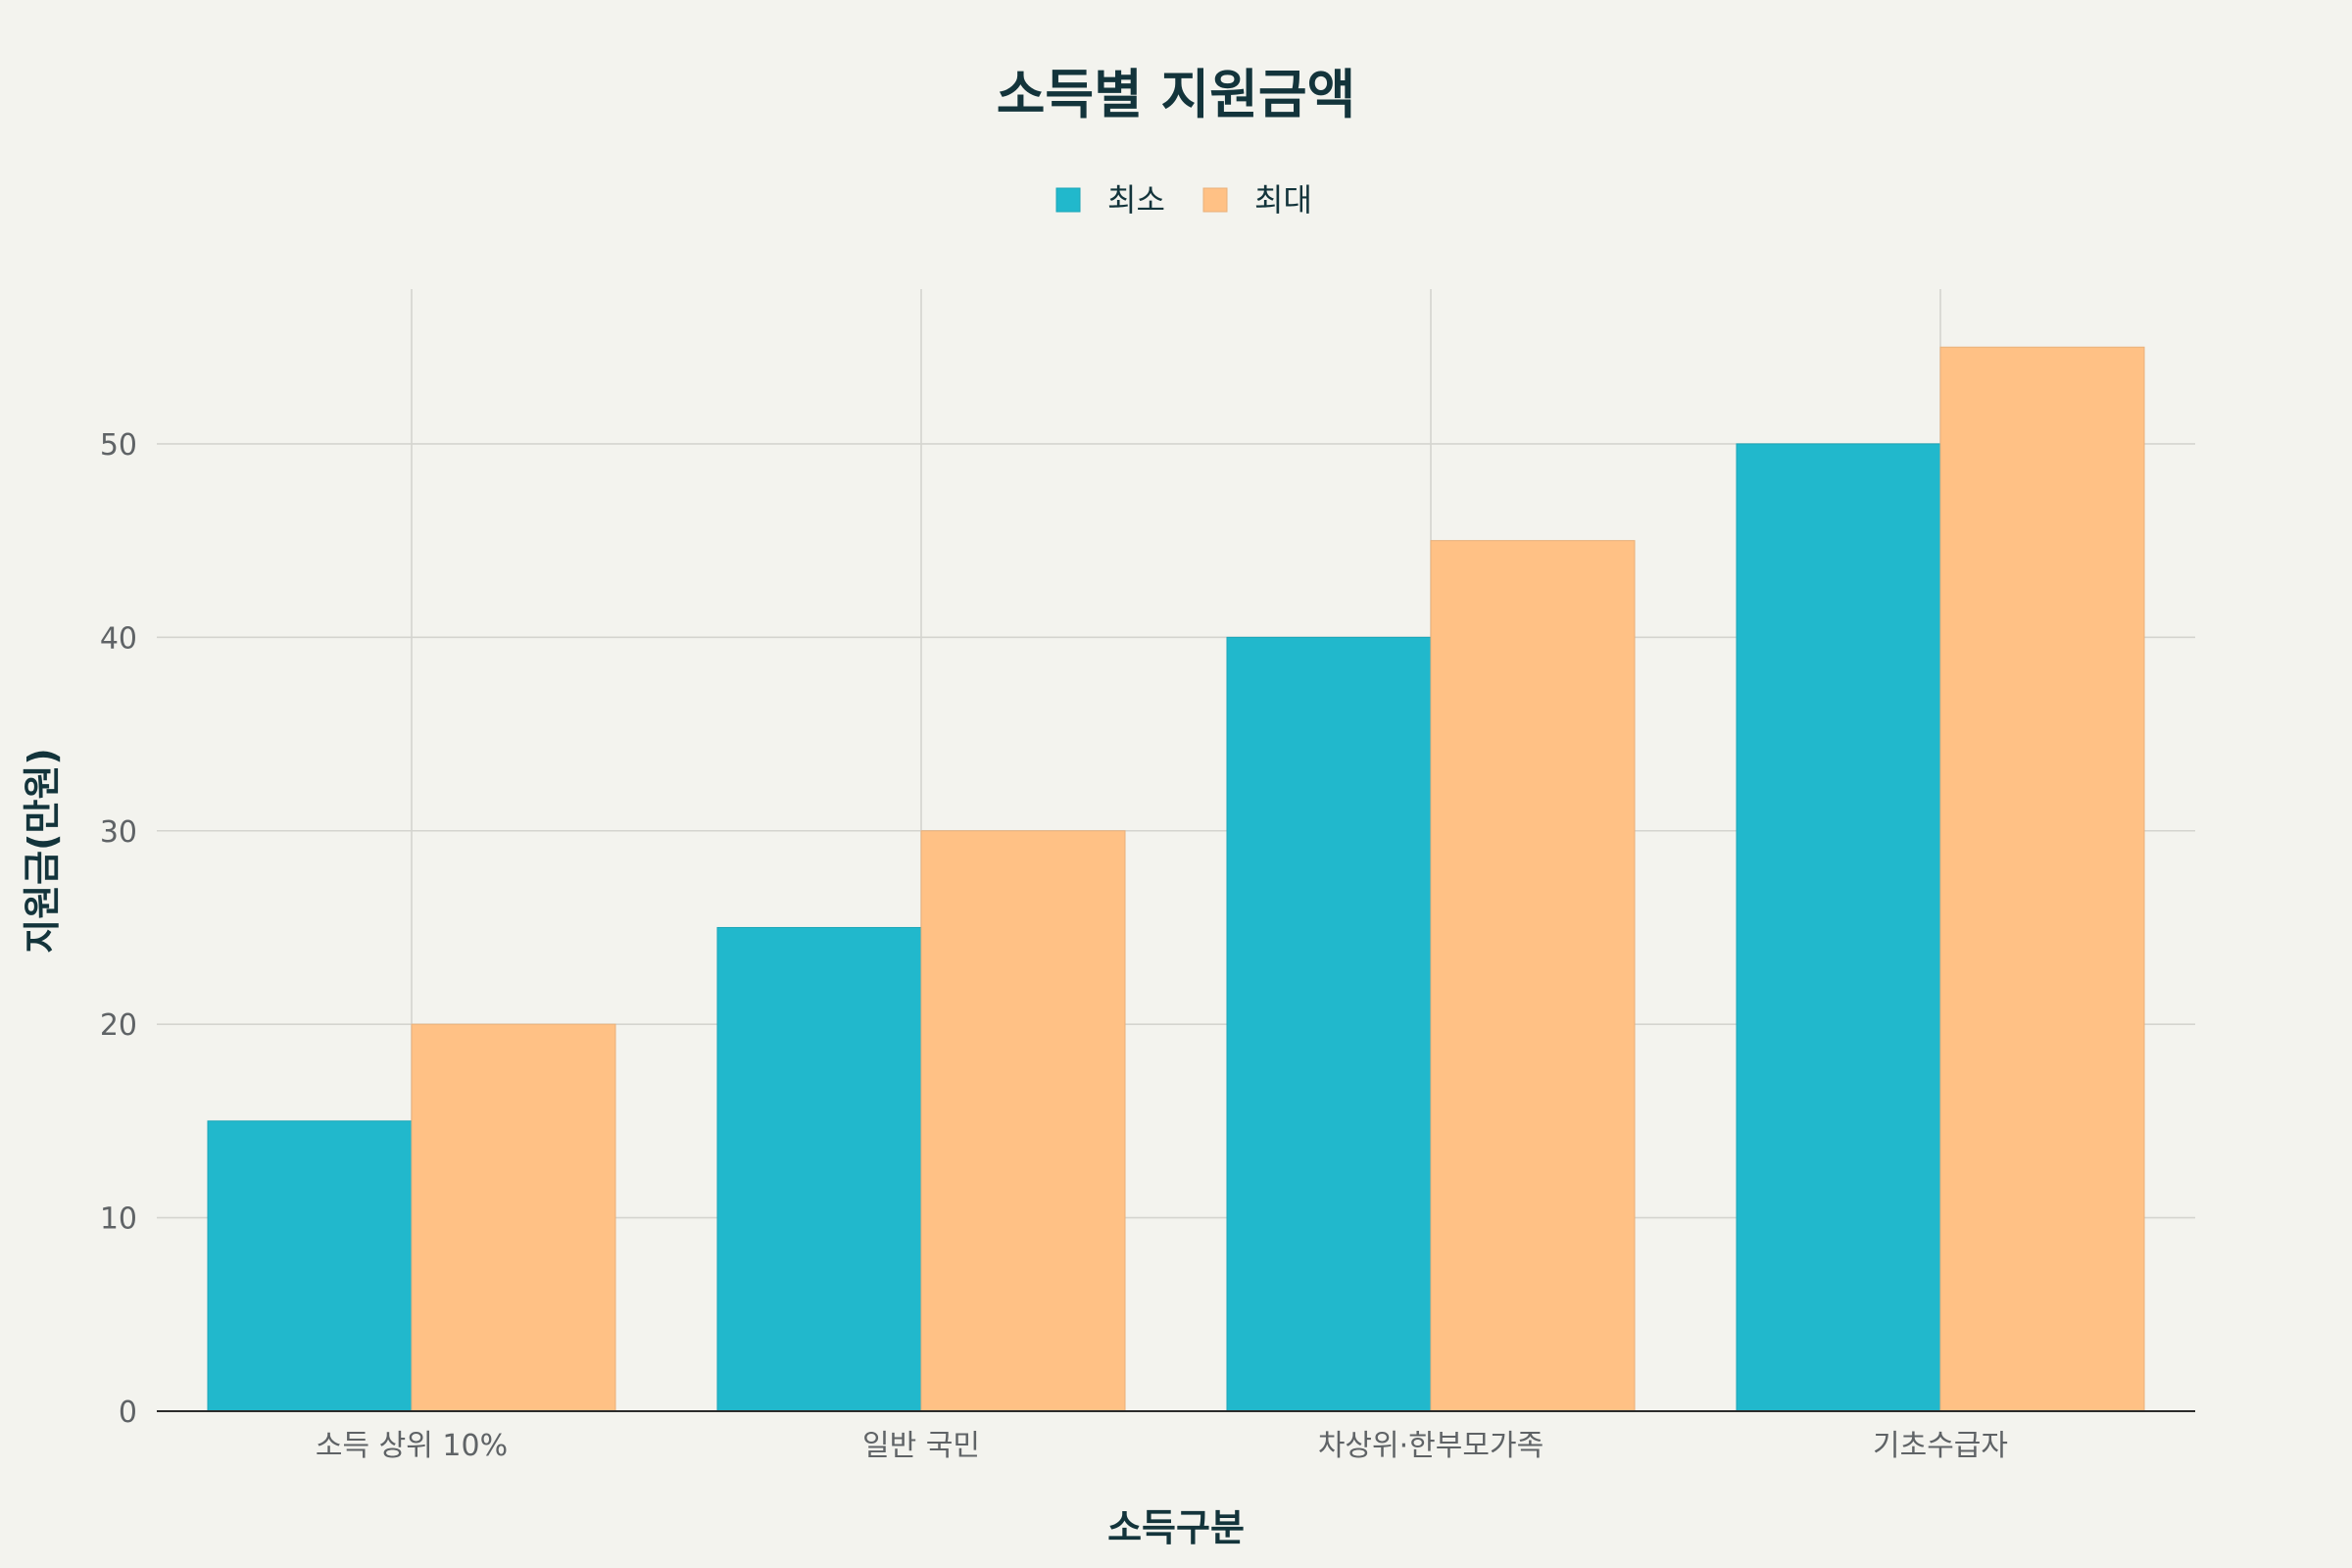 This screenshot has width=2352, height=1568. I want to click on x-tick-label: 소득 상위 10%, so click(412, 1446).